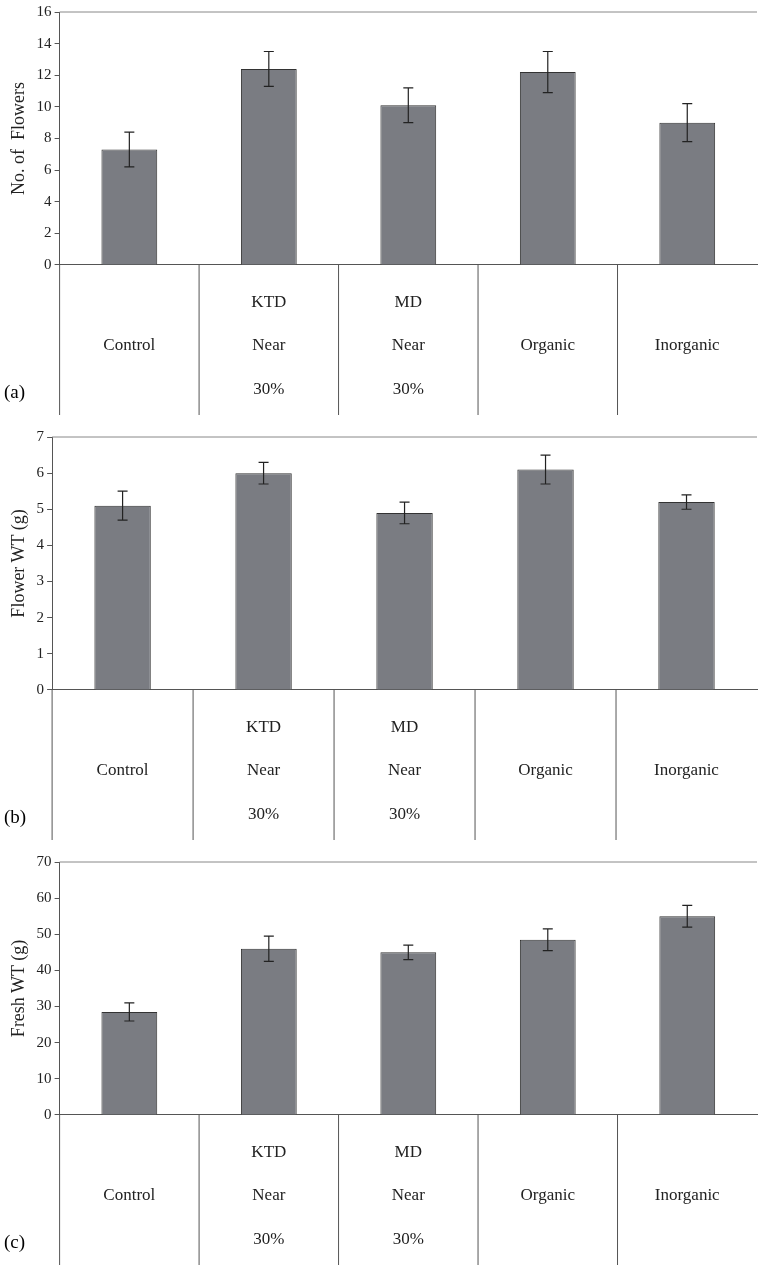 This screenshot has height=1287, width=759. I want to click on y-axis-title: Fresh WT (g), so click(18, 988).